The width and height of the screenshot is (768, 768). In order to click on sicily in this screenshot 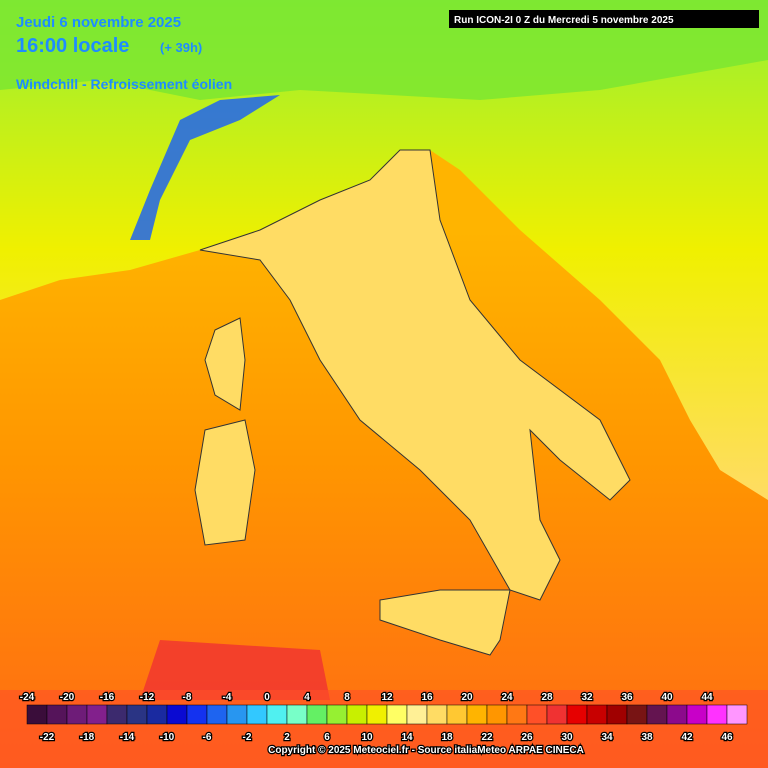, I will do `click(445, 622)`.